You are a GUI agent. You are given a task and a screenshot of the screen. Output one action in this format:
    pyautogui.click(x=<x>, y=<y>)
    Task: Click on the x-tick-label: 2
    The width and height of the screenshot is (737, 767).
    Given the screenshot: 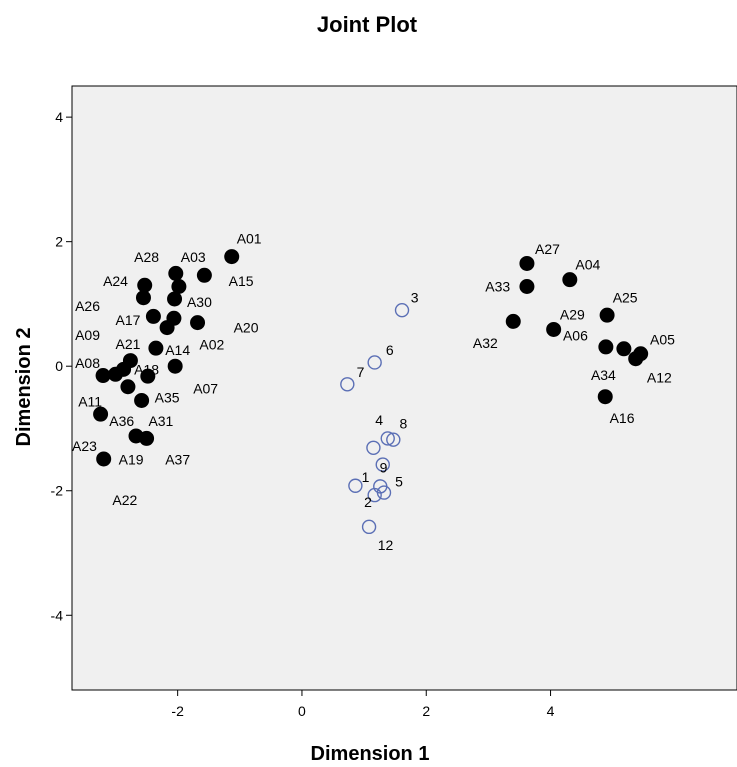 What is the action you would take?
    pyautogui.click(x=426, y=711)
    